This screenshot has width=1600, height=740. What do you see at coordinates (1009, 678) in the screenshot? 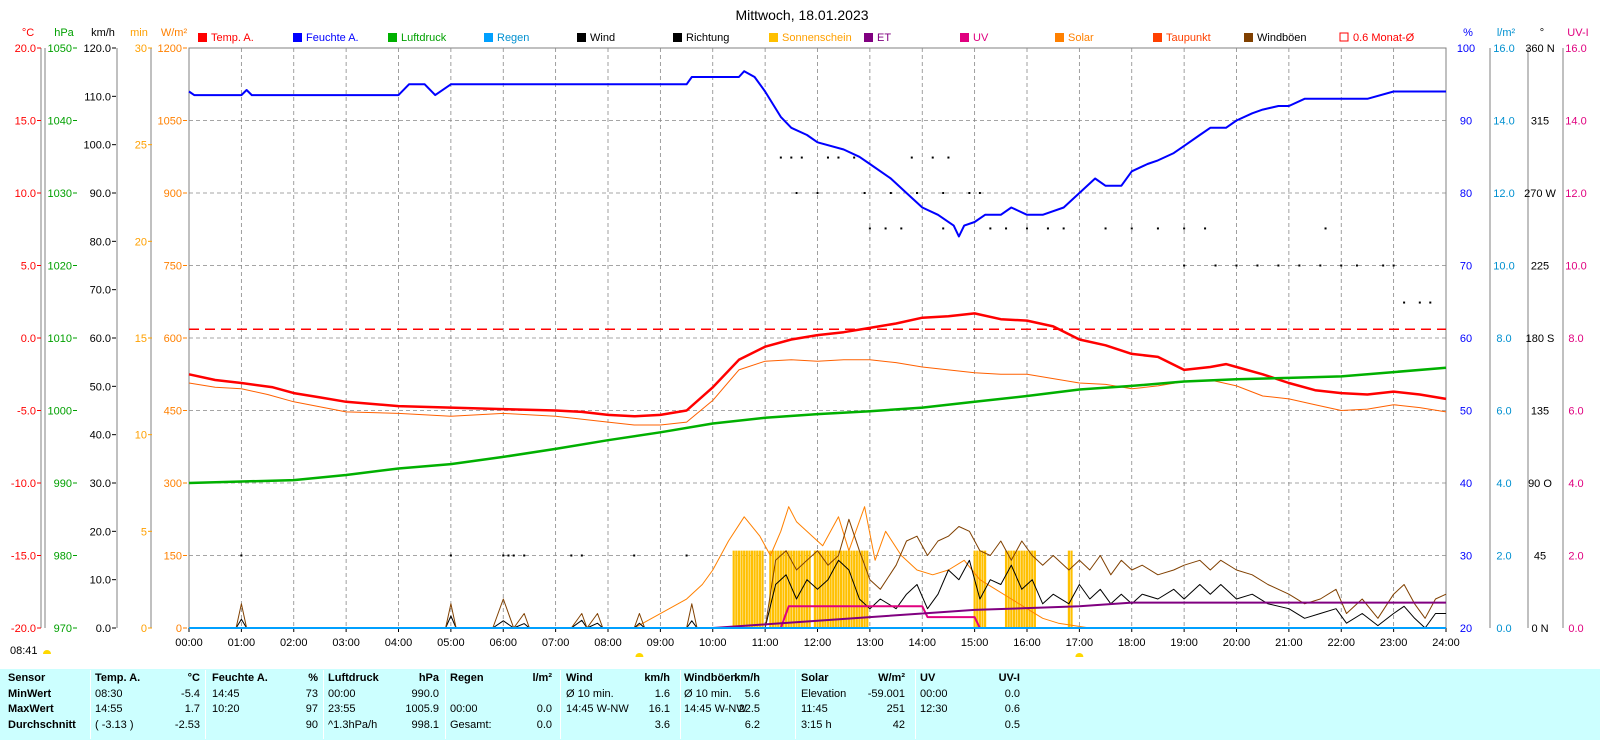
I see `table-header-cell: UV-I` at bounding box center [1009, 678].